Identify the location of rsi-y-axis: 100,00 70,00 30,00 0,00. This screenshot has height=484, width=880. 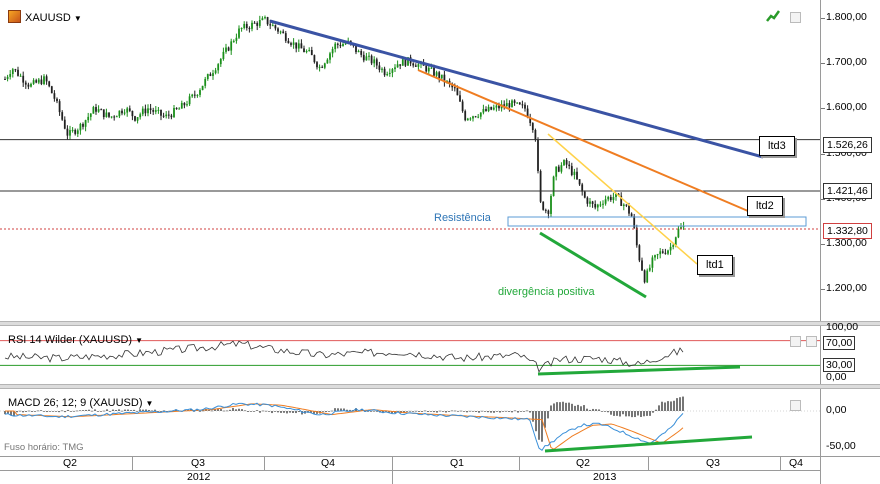
(850, 352).